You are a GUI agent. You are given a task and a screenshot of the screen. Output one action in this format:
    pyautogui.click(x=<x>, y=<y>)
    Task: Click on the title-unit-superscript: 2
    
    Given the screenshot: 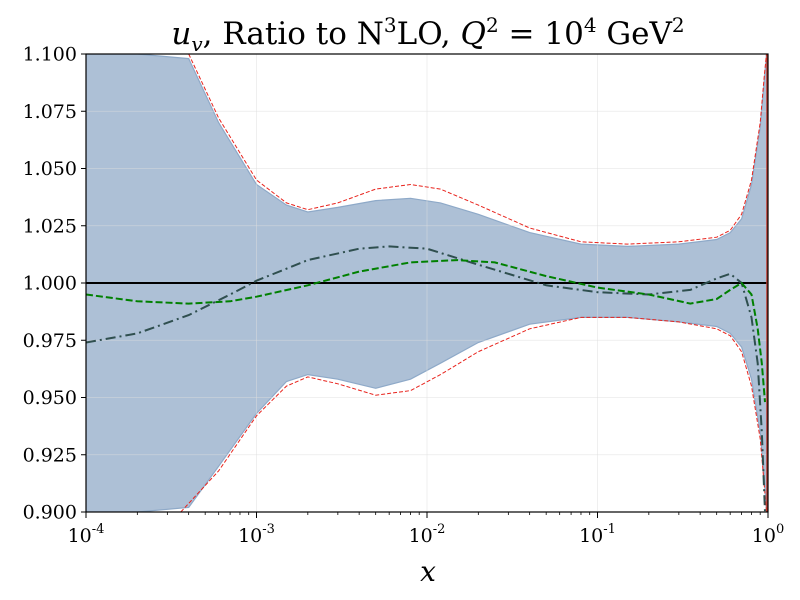 What is the action you would take?
    pyautogui.click(x=678, y=25)
    